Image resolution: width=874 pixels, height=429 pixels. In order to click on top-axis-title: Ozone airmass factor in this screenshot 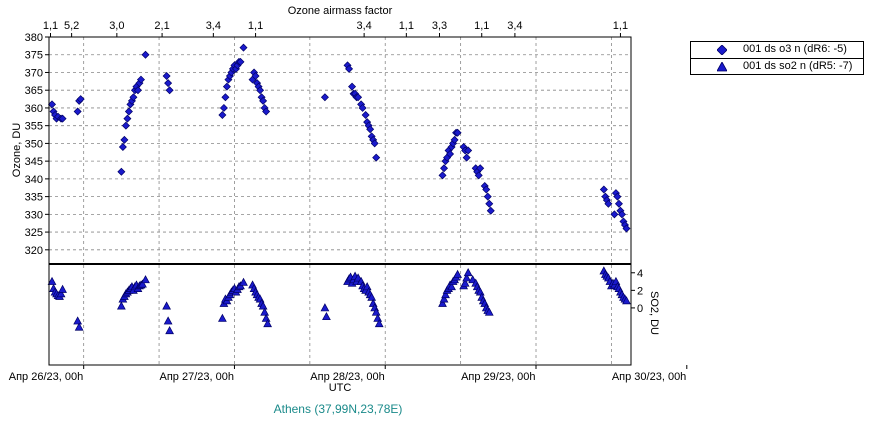, I will do `click(340, 11)`.